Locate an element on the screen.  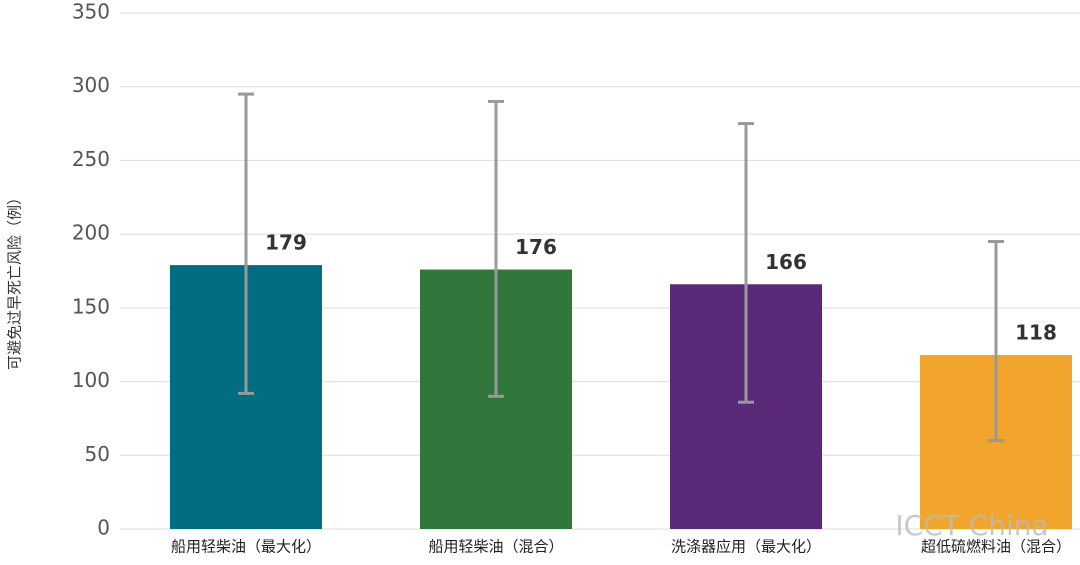
x-tick-label: 洗涤器应用（最大化） is located at coordinates (746, 547).